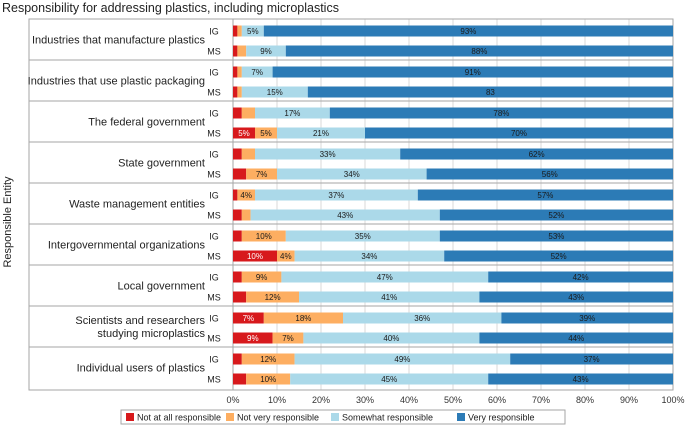 The width and height of the screenshot is (685, 428). Describe the element at coordinates (585, 400) in the screenshot. I see `x-tick-label: 80%` at that location.